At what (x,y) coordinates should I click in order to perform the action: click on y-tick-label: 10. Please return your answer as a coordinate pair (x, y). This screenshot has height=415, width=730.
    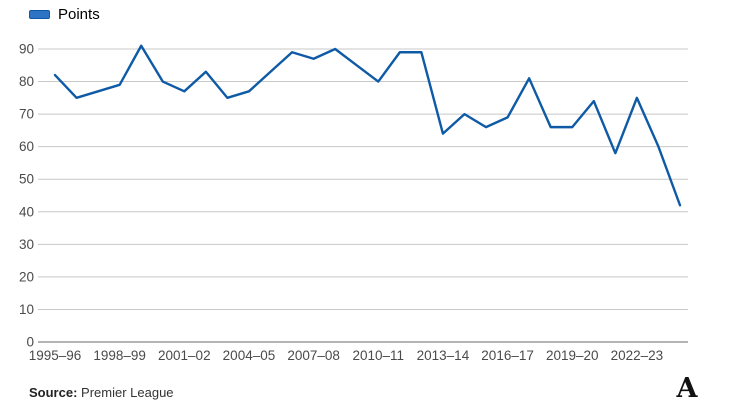
    Looking at the image, I should click on (26, 309).